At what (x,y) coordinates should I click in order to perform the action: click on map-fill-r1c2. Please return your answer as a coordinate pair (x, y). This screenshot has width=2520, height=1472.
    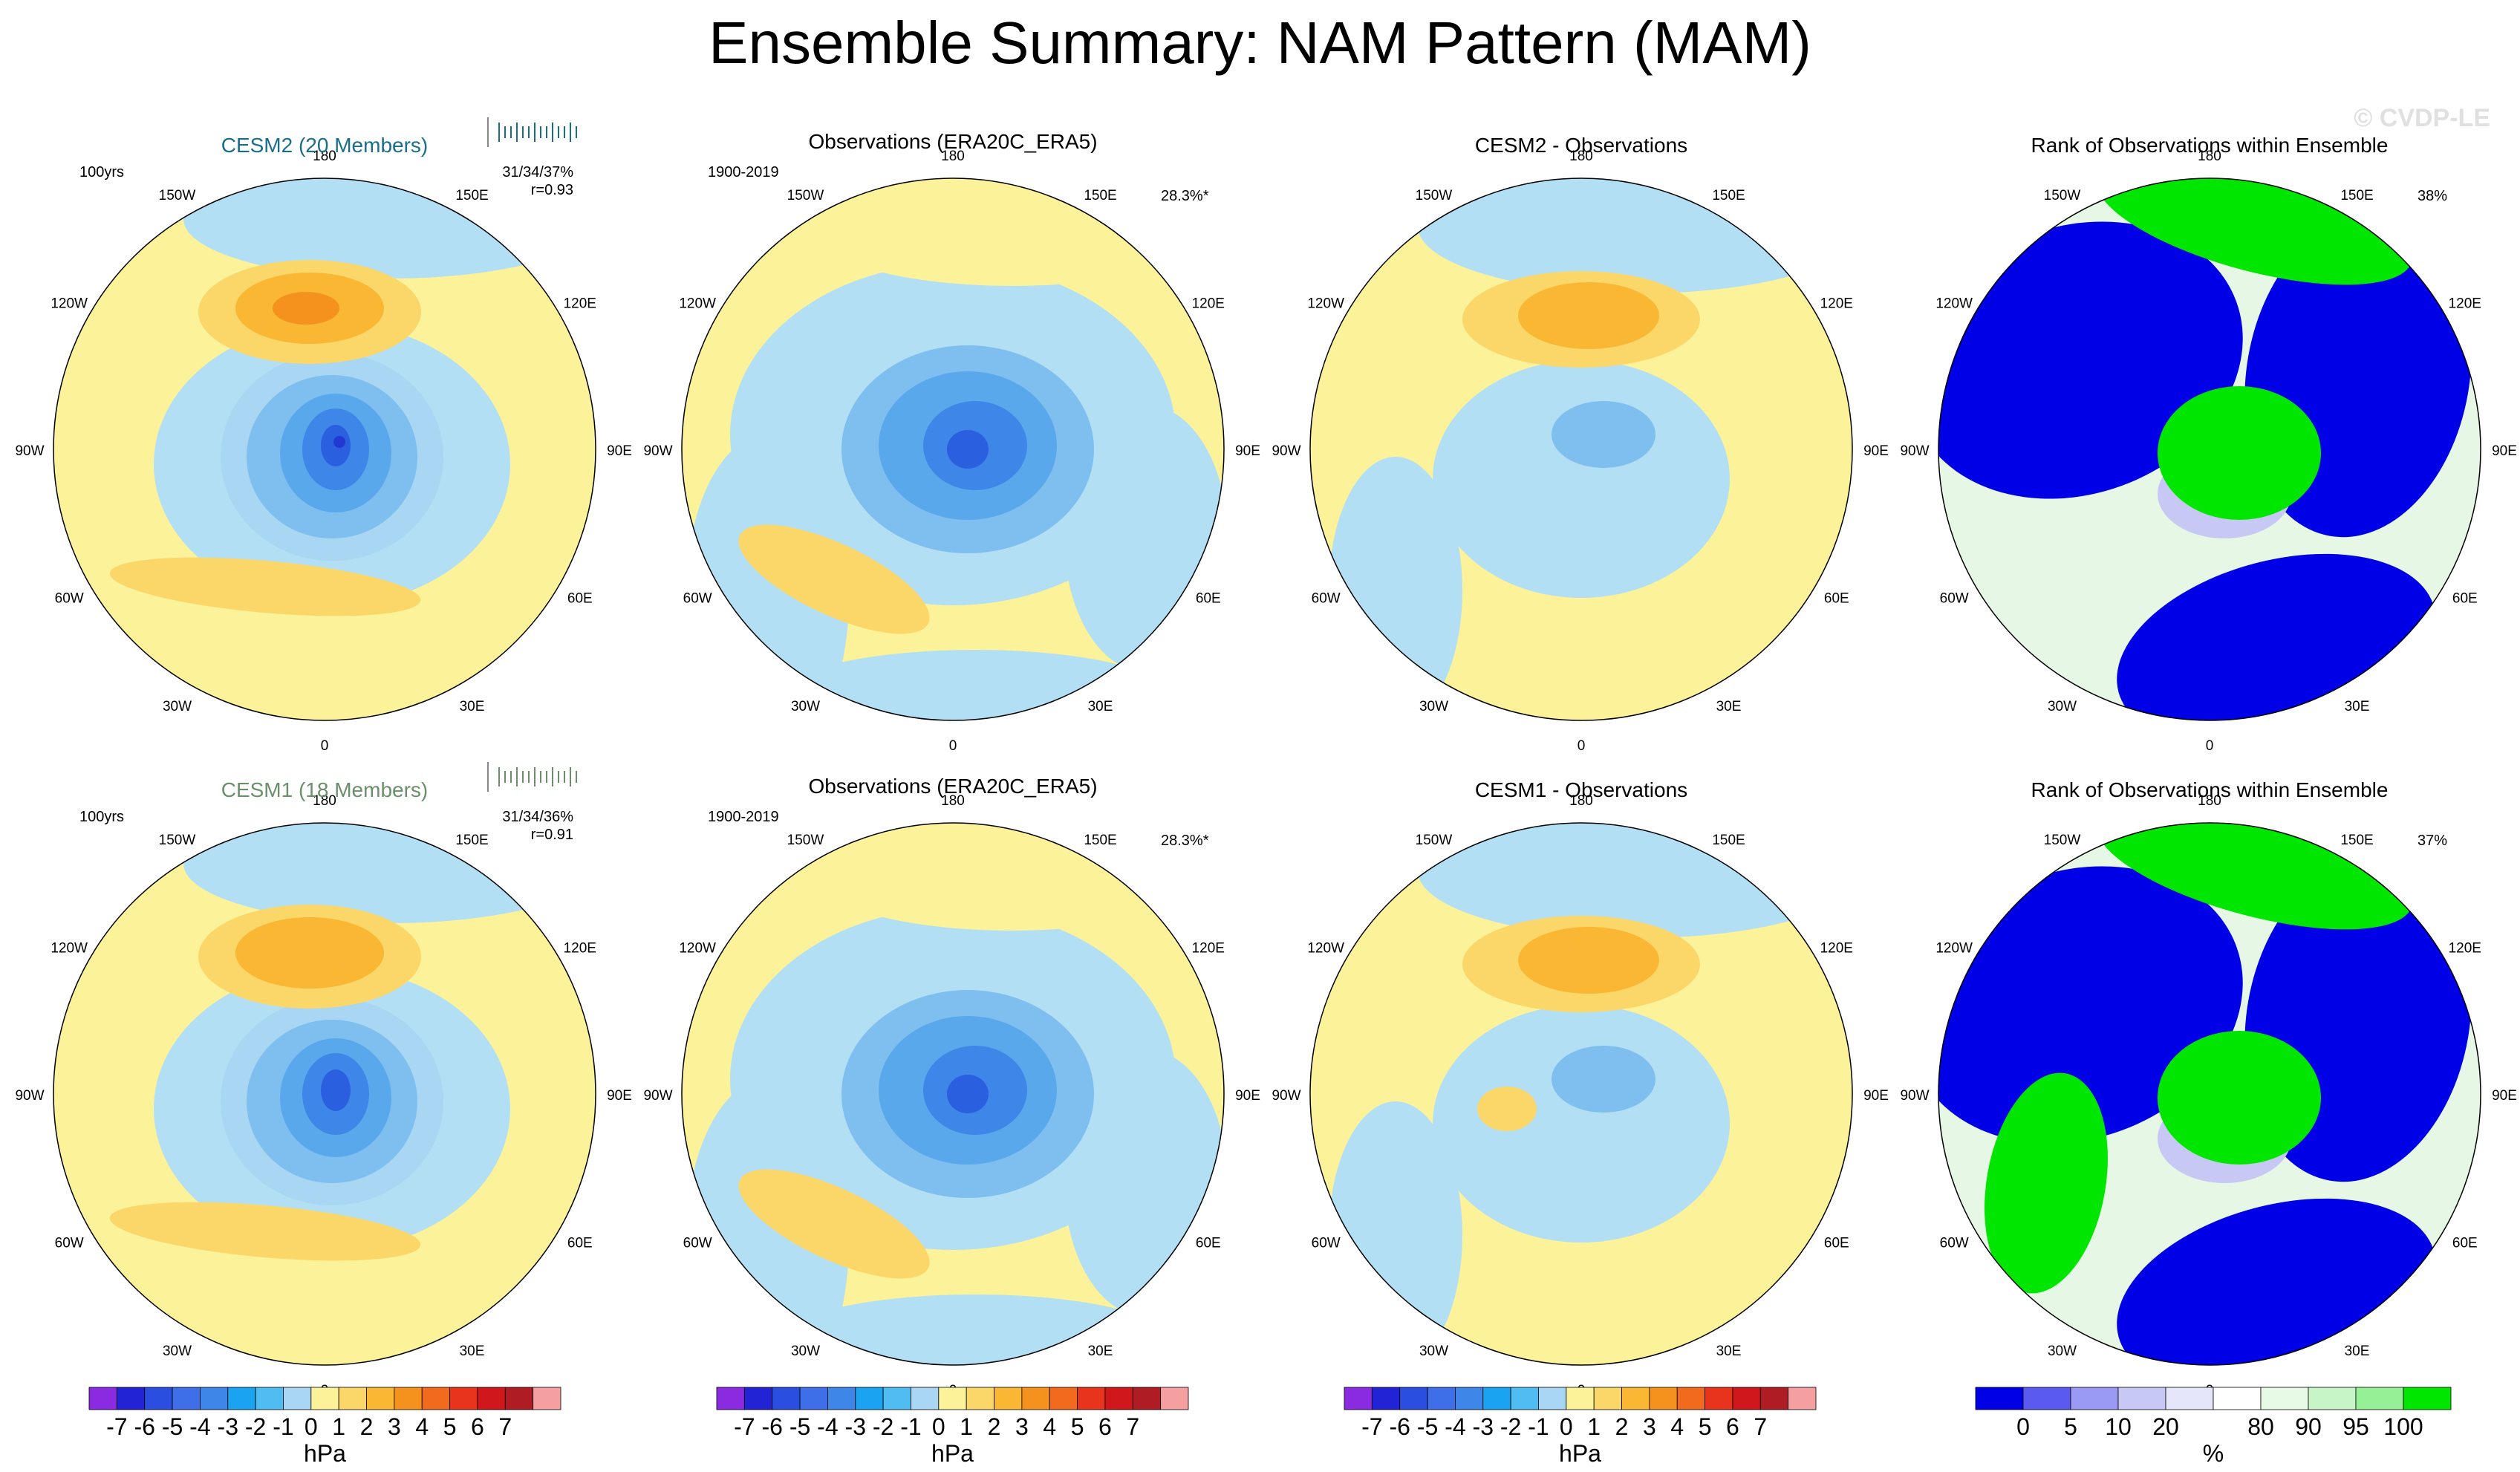
    Looking at the image, I should click on (953, 449).